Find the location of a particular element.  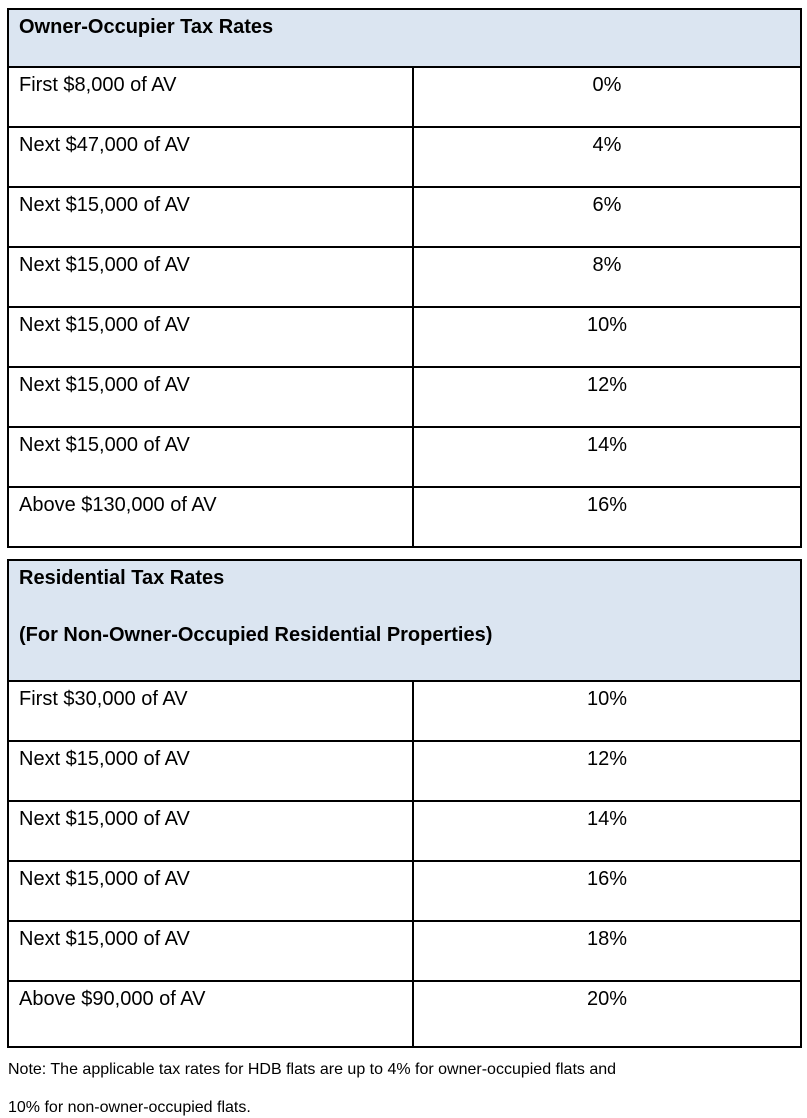

table-row: Next $15,000 of AV 6% is located at coordinates (405, 217).